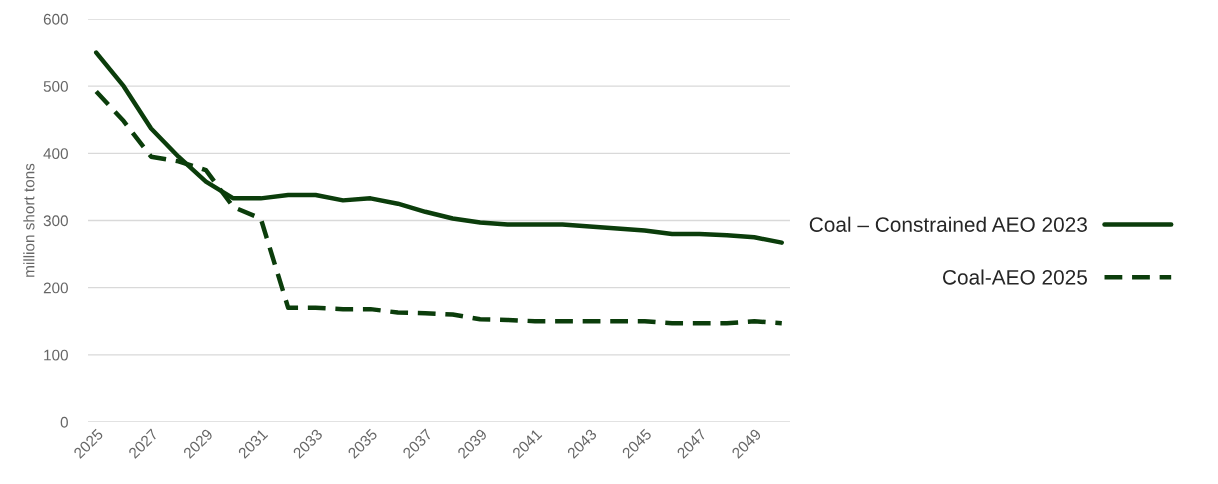  What do you see at coordinates (55, 19) in the screenshot?
I see `y-tick-label: 600` at bounding box center [55, 19].